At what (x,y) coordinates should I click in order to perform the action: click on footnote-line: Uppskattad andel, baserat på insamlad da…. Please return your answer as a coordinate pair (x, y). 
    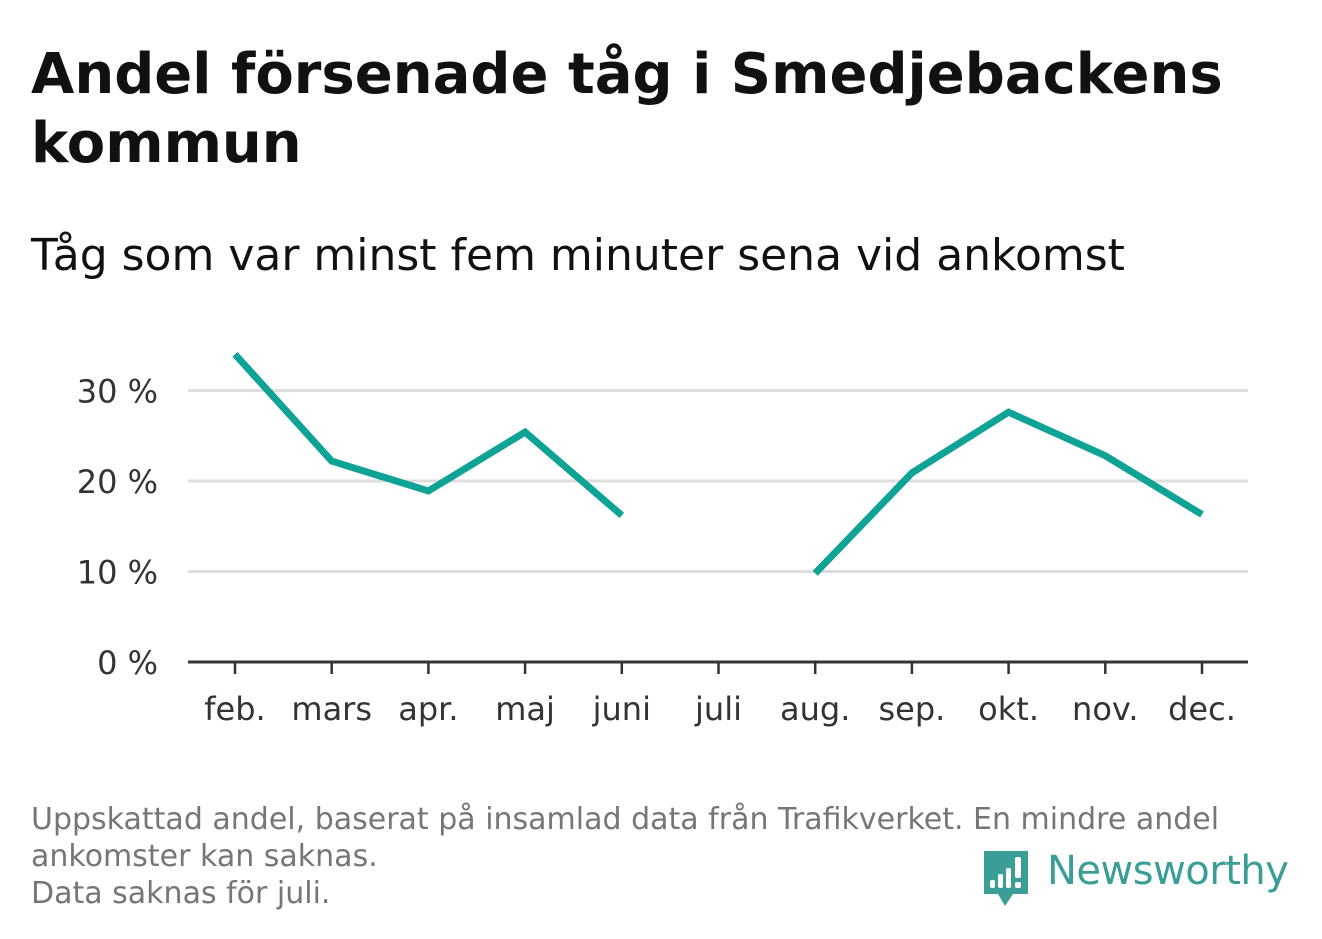
    Looking at the image, I should click on (625, 819).